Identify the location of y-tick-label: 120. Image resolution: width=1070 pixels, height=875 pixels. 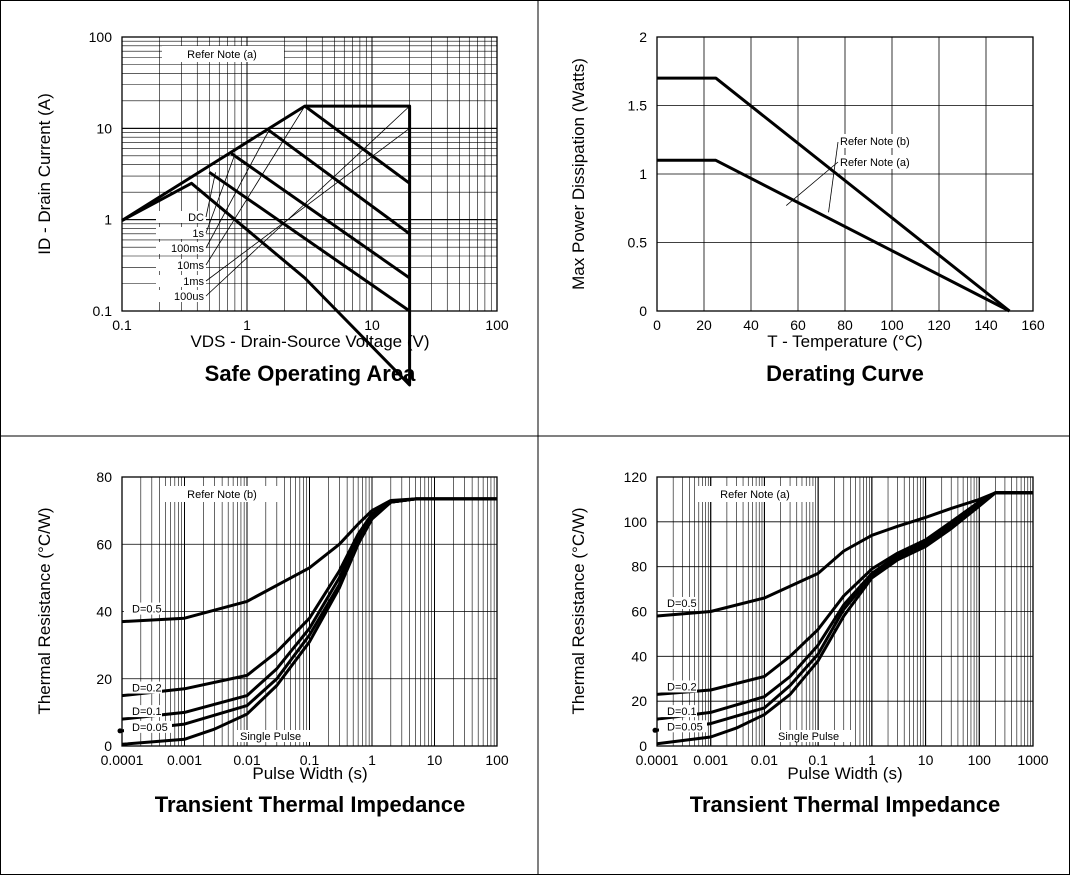
(636, 477).